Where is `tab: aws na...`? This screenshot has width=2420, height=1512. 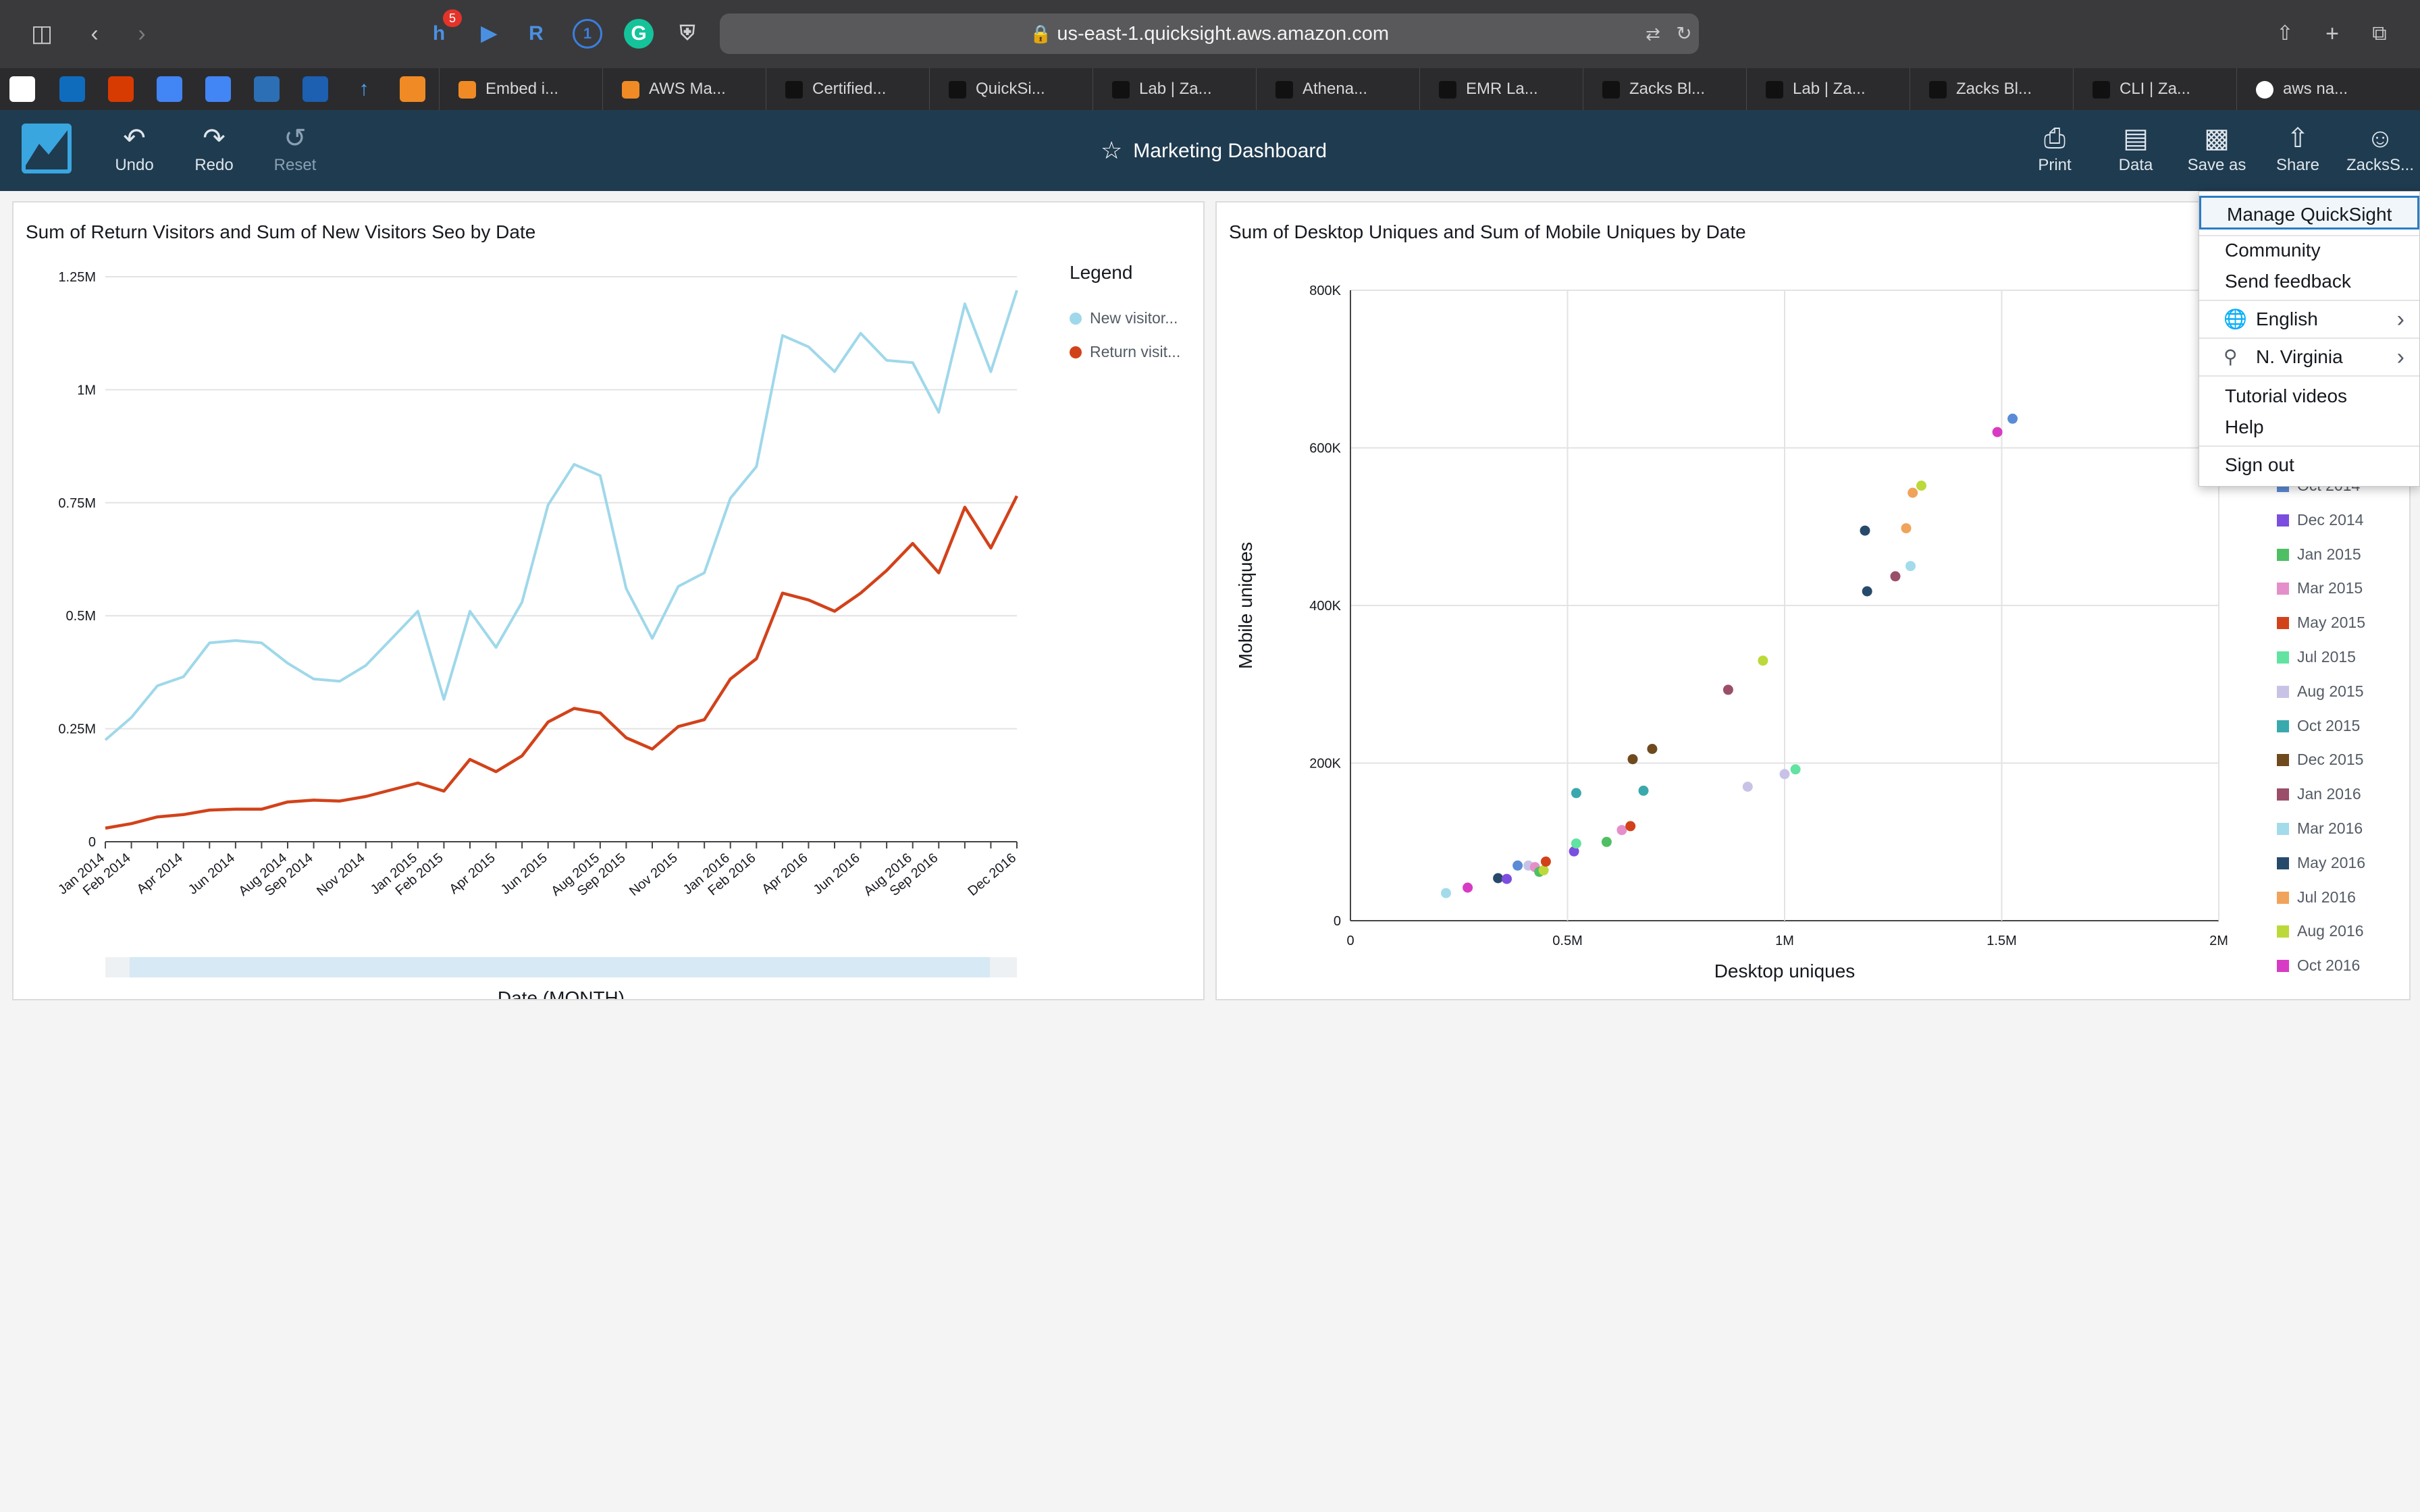
tab: aws na... is located at coordinates (2328, 89).